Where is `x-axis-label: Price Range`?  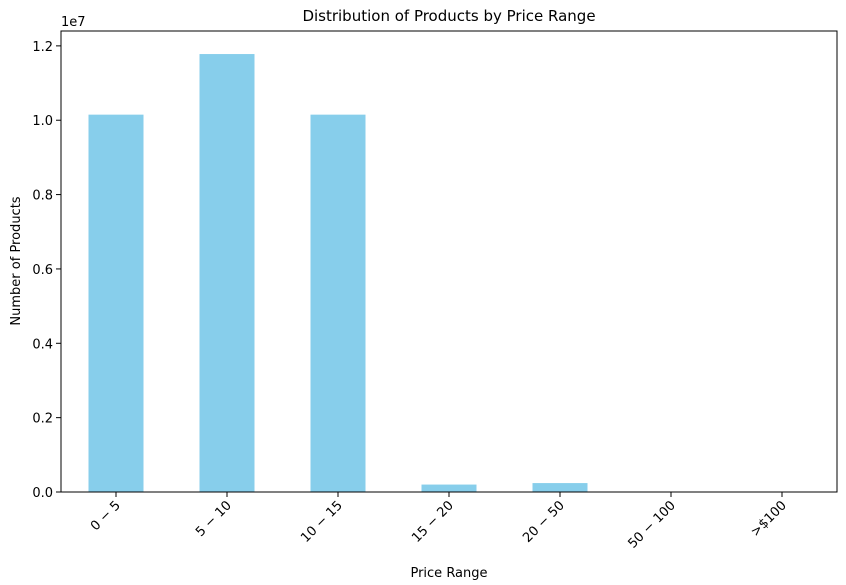
x-axis-label: Price Range is located at coordinates (448, 573).